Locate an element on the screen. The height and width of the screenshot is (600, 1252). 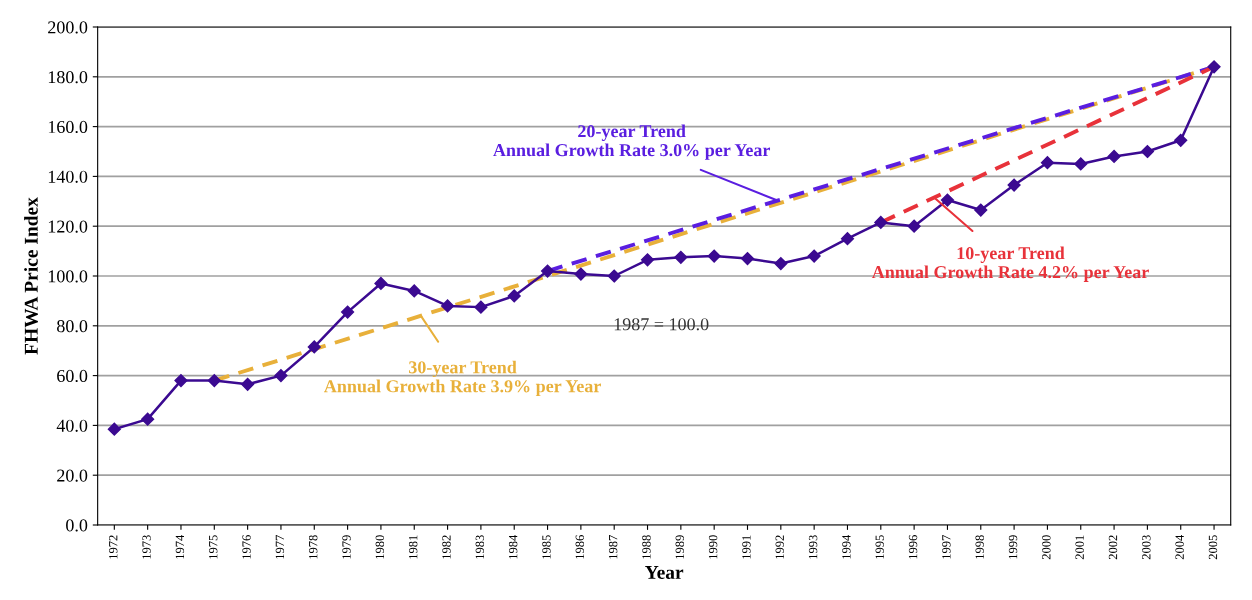
y-tick-label: 80.0 is located at coordinates (72, 326).